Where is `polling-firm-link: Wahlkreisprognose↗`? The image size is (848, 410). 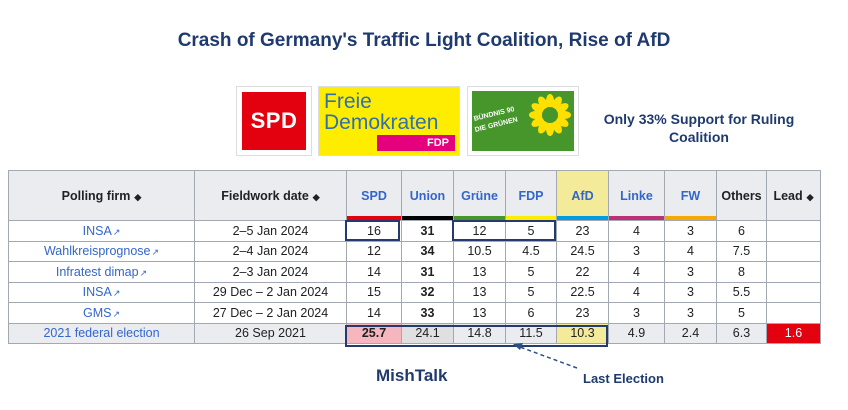
polling-firm-link: Wahlkreisprognose↗ is located at coordinates (101, 251).